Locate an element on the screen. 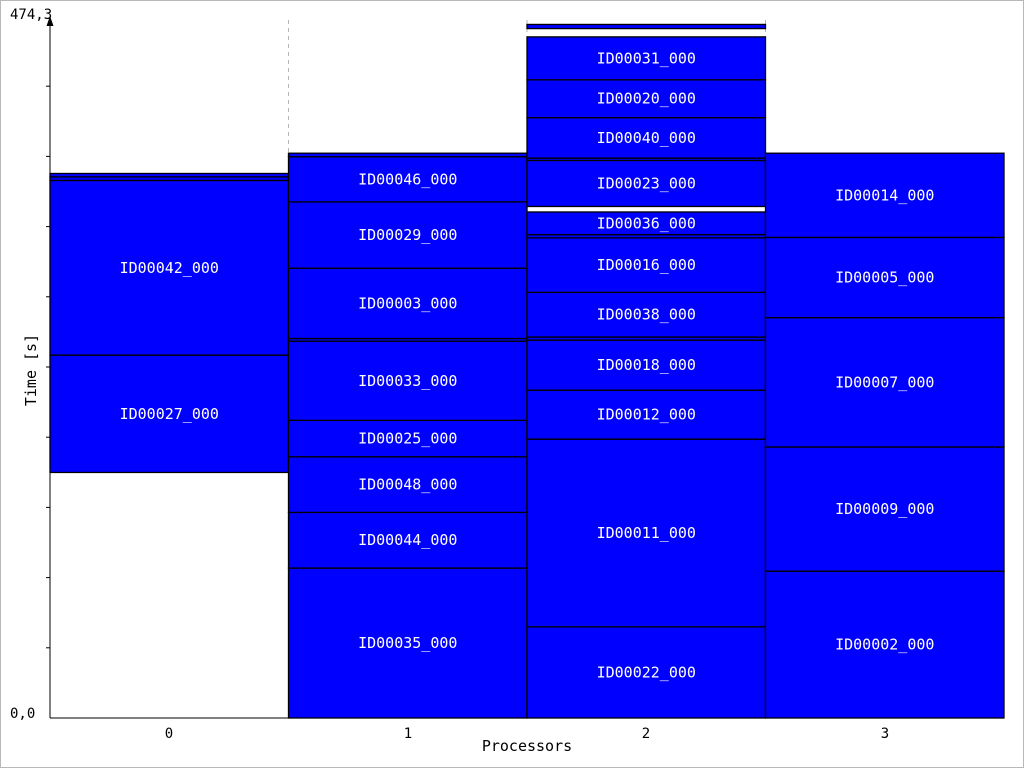 The width and height of the screenshot is (1024, 768). task-label: ID00027_000 is located at coordinates (169, 414).